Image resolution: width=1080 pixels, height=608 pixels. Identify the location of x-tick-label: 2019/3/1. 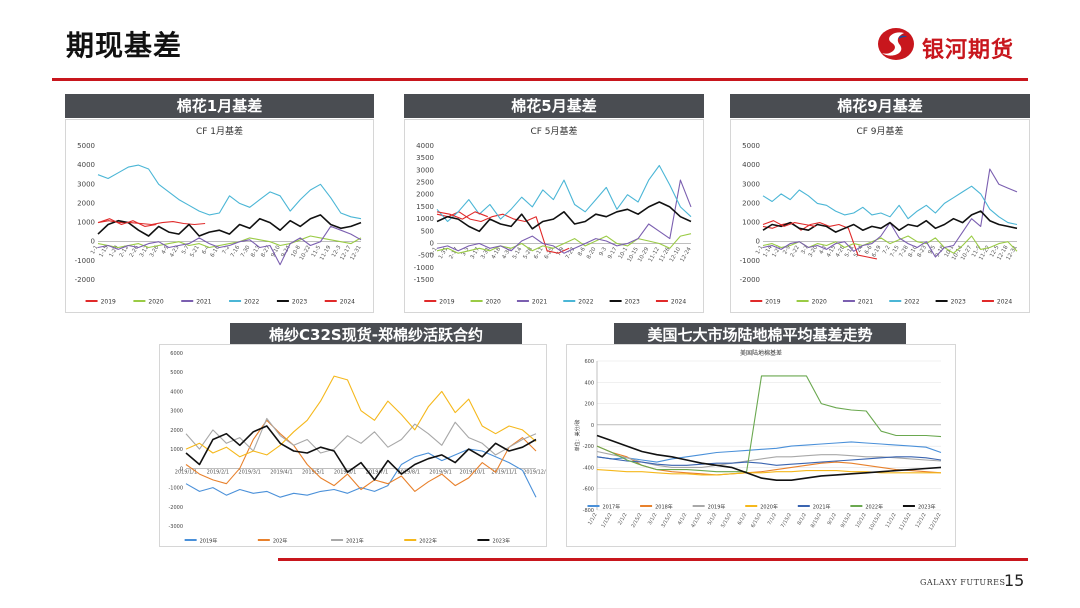
(249, 472).